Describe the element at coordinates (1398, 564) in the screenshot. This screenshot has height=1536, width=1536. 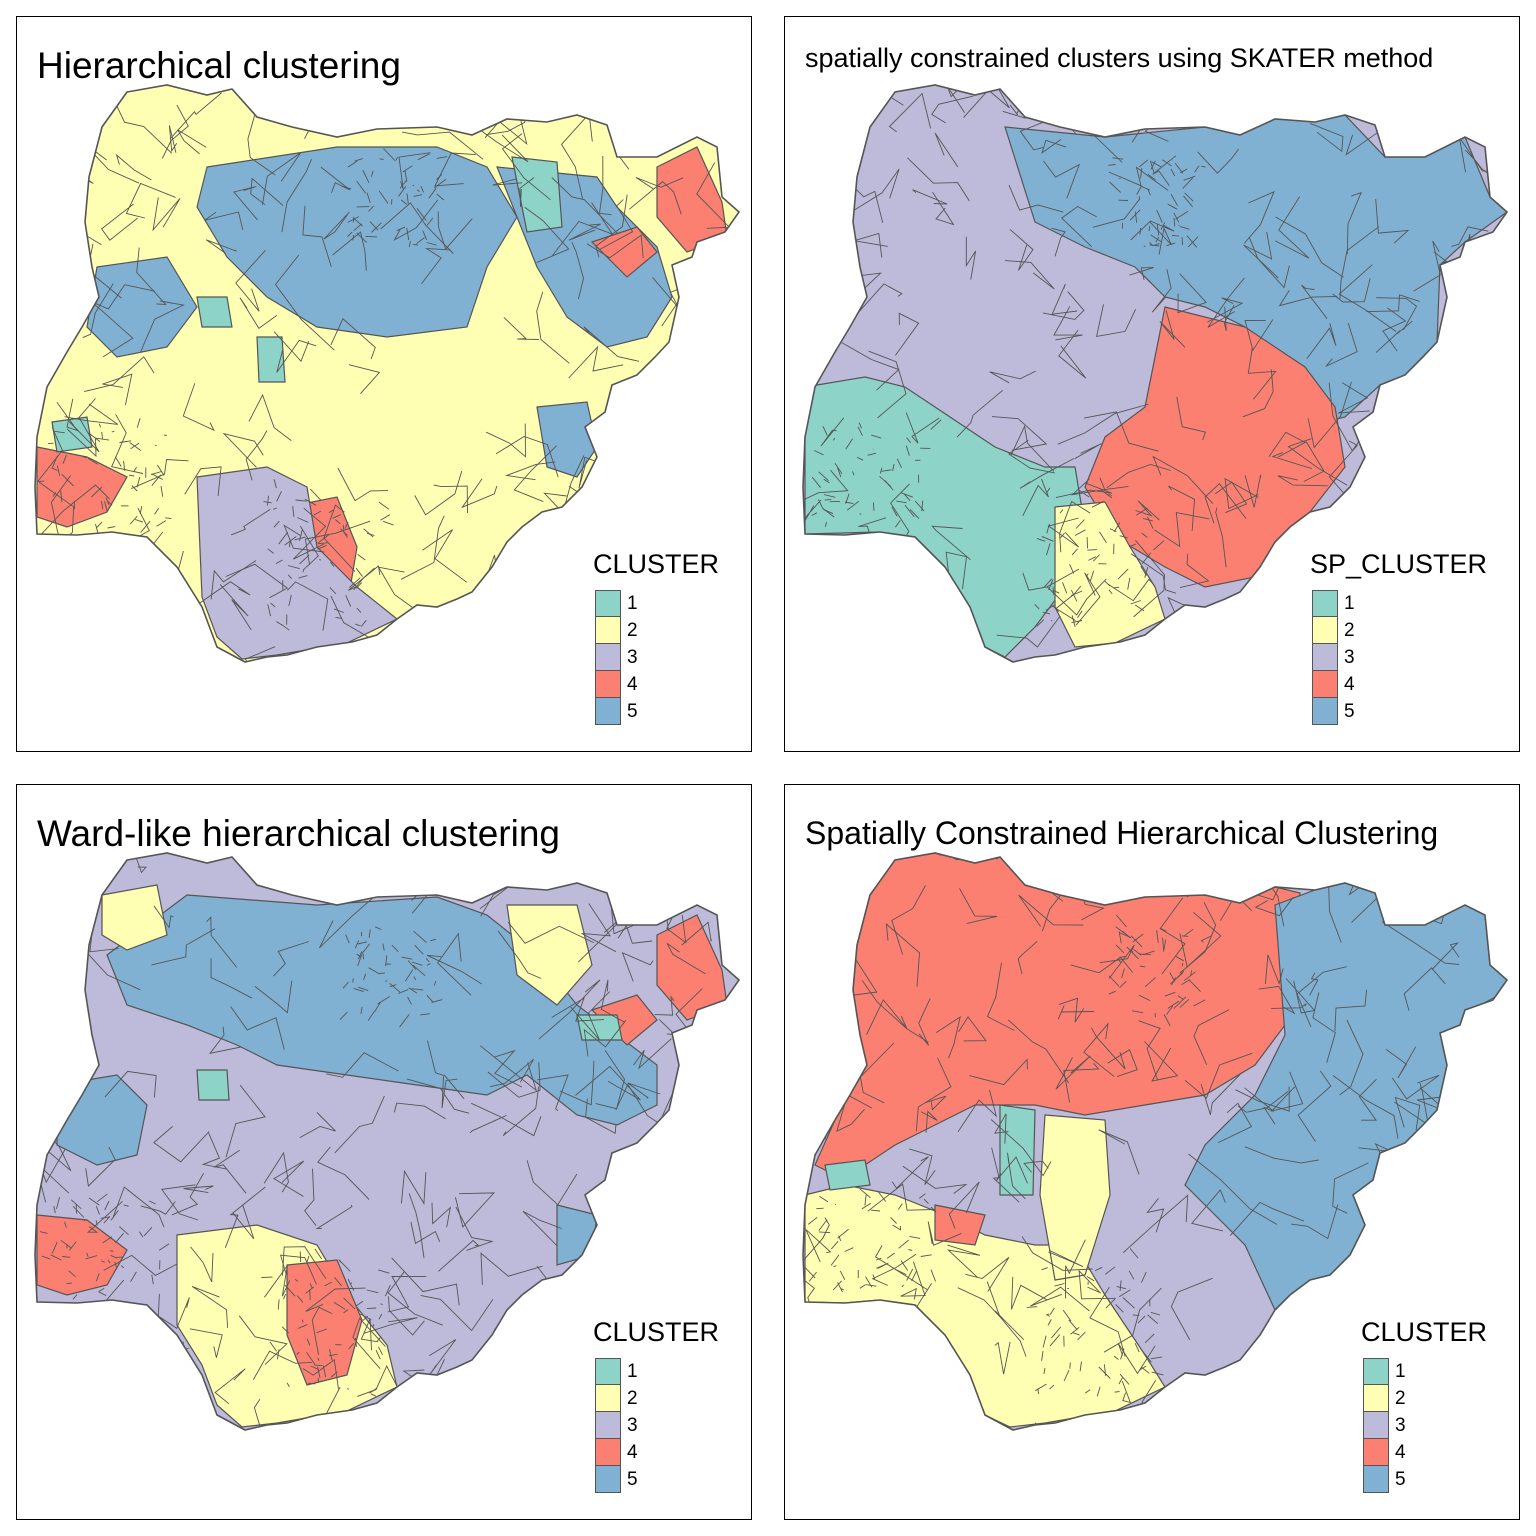
I see `legend-title: SP_CLUSTER` at that location.